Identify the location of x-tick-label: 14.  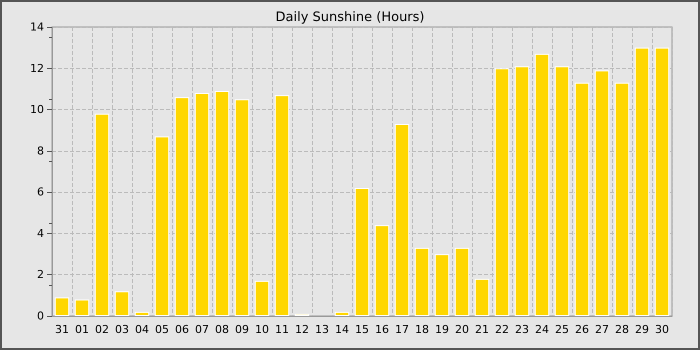
(342, 329).